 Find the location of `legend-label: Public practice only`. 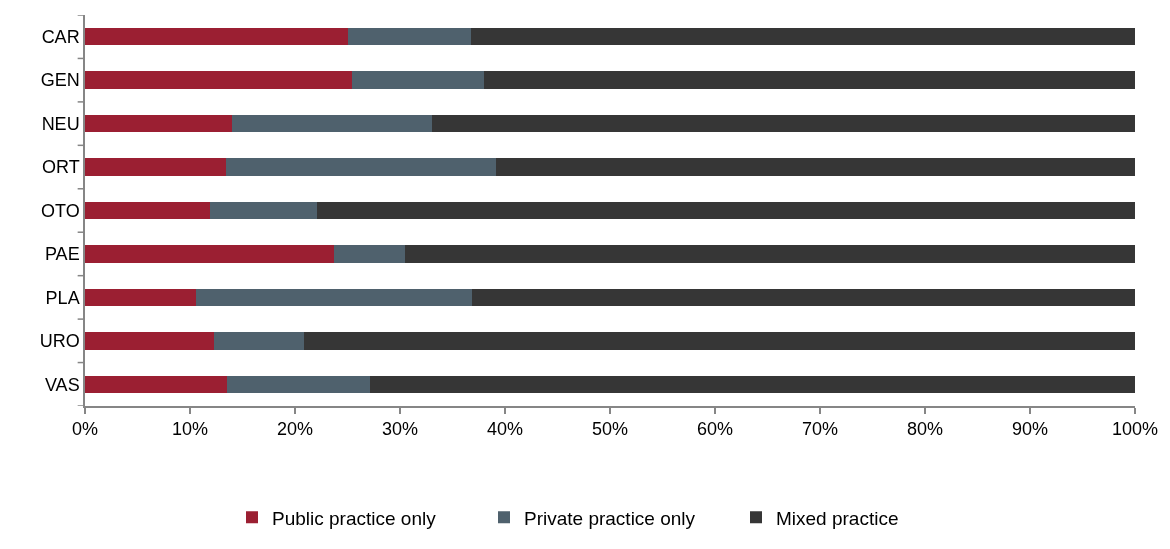

legend-label: Public practice only is located at coordinates (354, 518).